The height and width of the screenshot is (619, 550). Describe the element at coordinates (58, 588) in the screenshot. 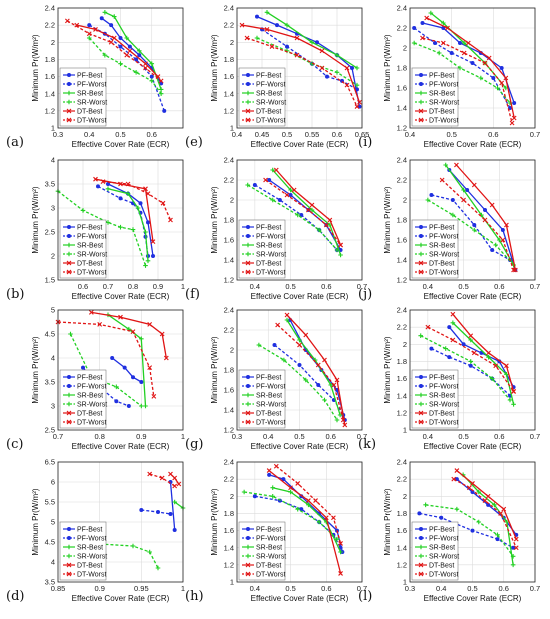

I see `x-tick-label: 0.85` at that location.